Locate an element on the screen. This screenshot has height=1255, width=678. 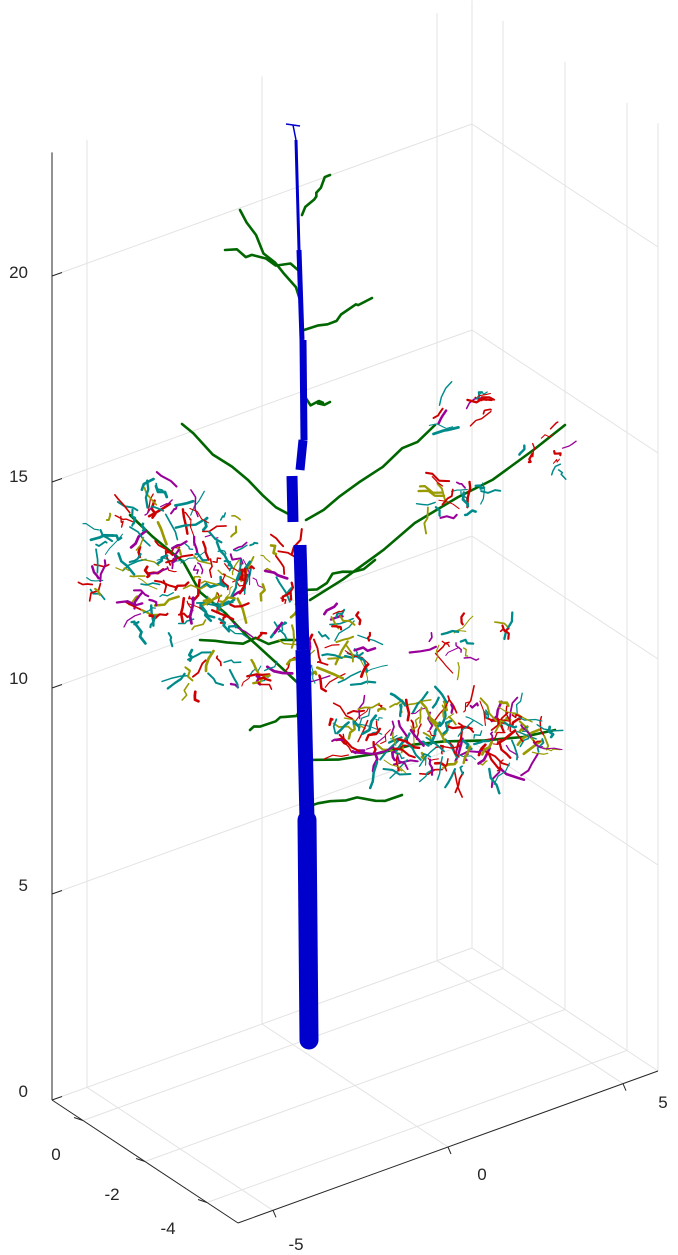
x-tick-mark is located at coordinates (274, 1214).